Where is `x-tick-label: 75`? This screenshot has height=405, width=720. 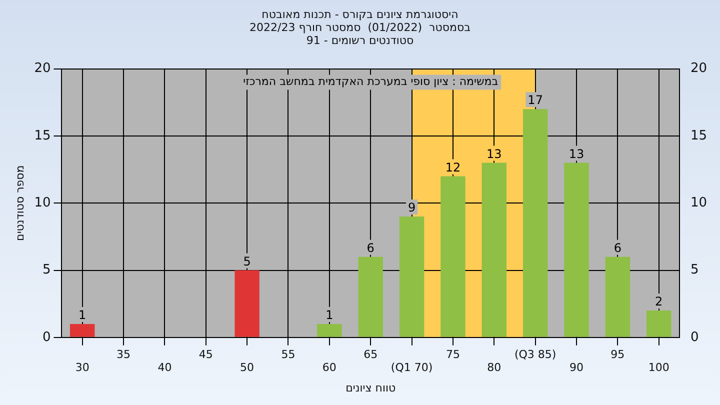 x-tick-label: 75 is located at coordinates (453, 354).